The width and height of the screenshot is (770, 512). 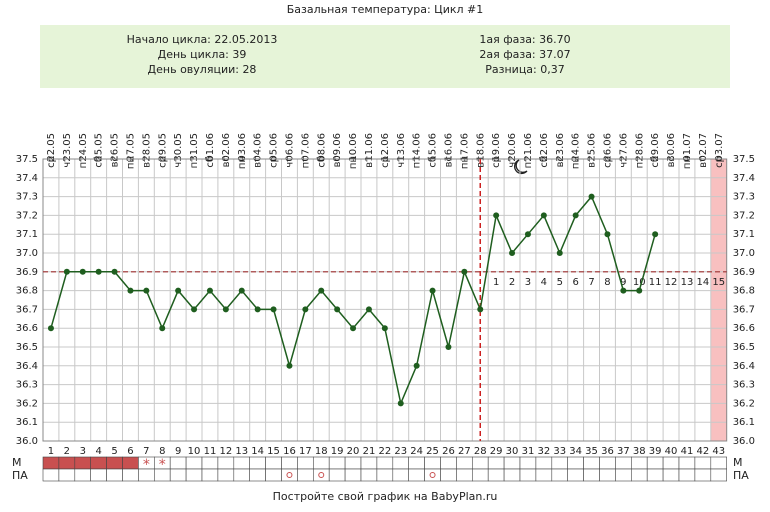 What do you see at coordinates (738, 462) in the screenshot?
I see `row-label: М` at bounding box center [738, 462].